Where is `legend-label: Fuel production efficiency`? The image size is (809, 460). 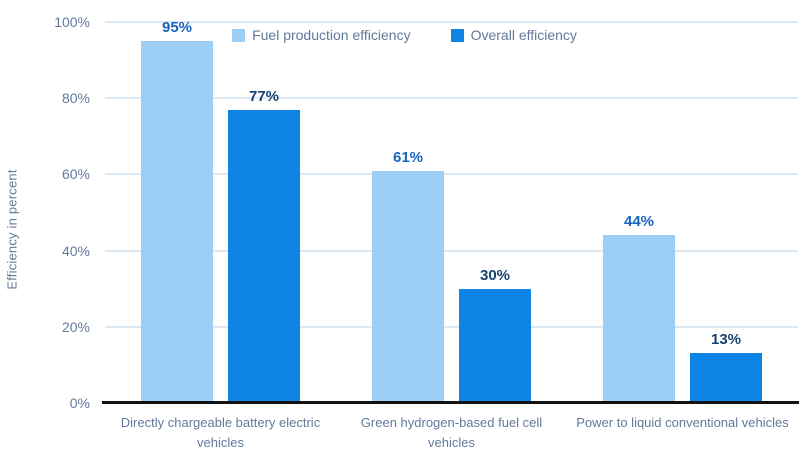
legend-label: Fuel production efficiency is located at coordinates (331, 35).